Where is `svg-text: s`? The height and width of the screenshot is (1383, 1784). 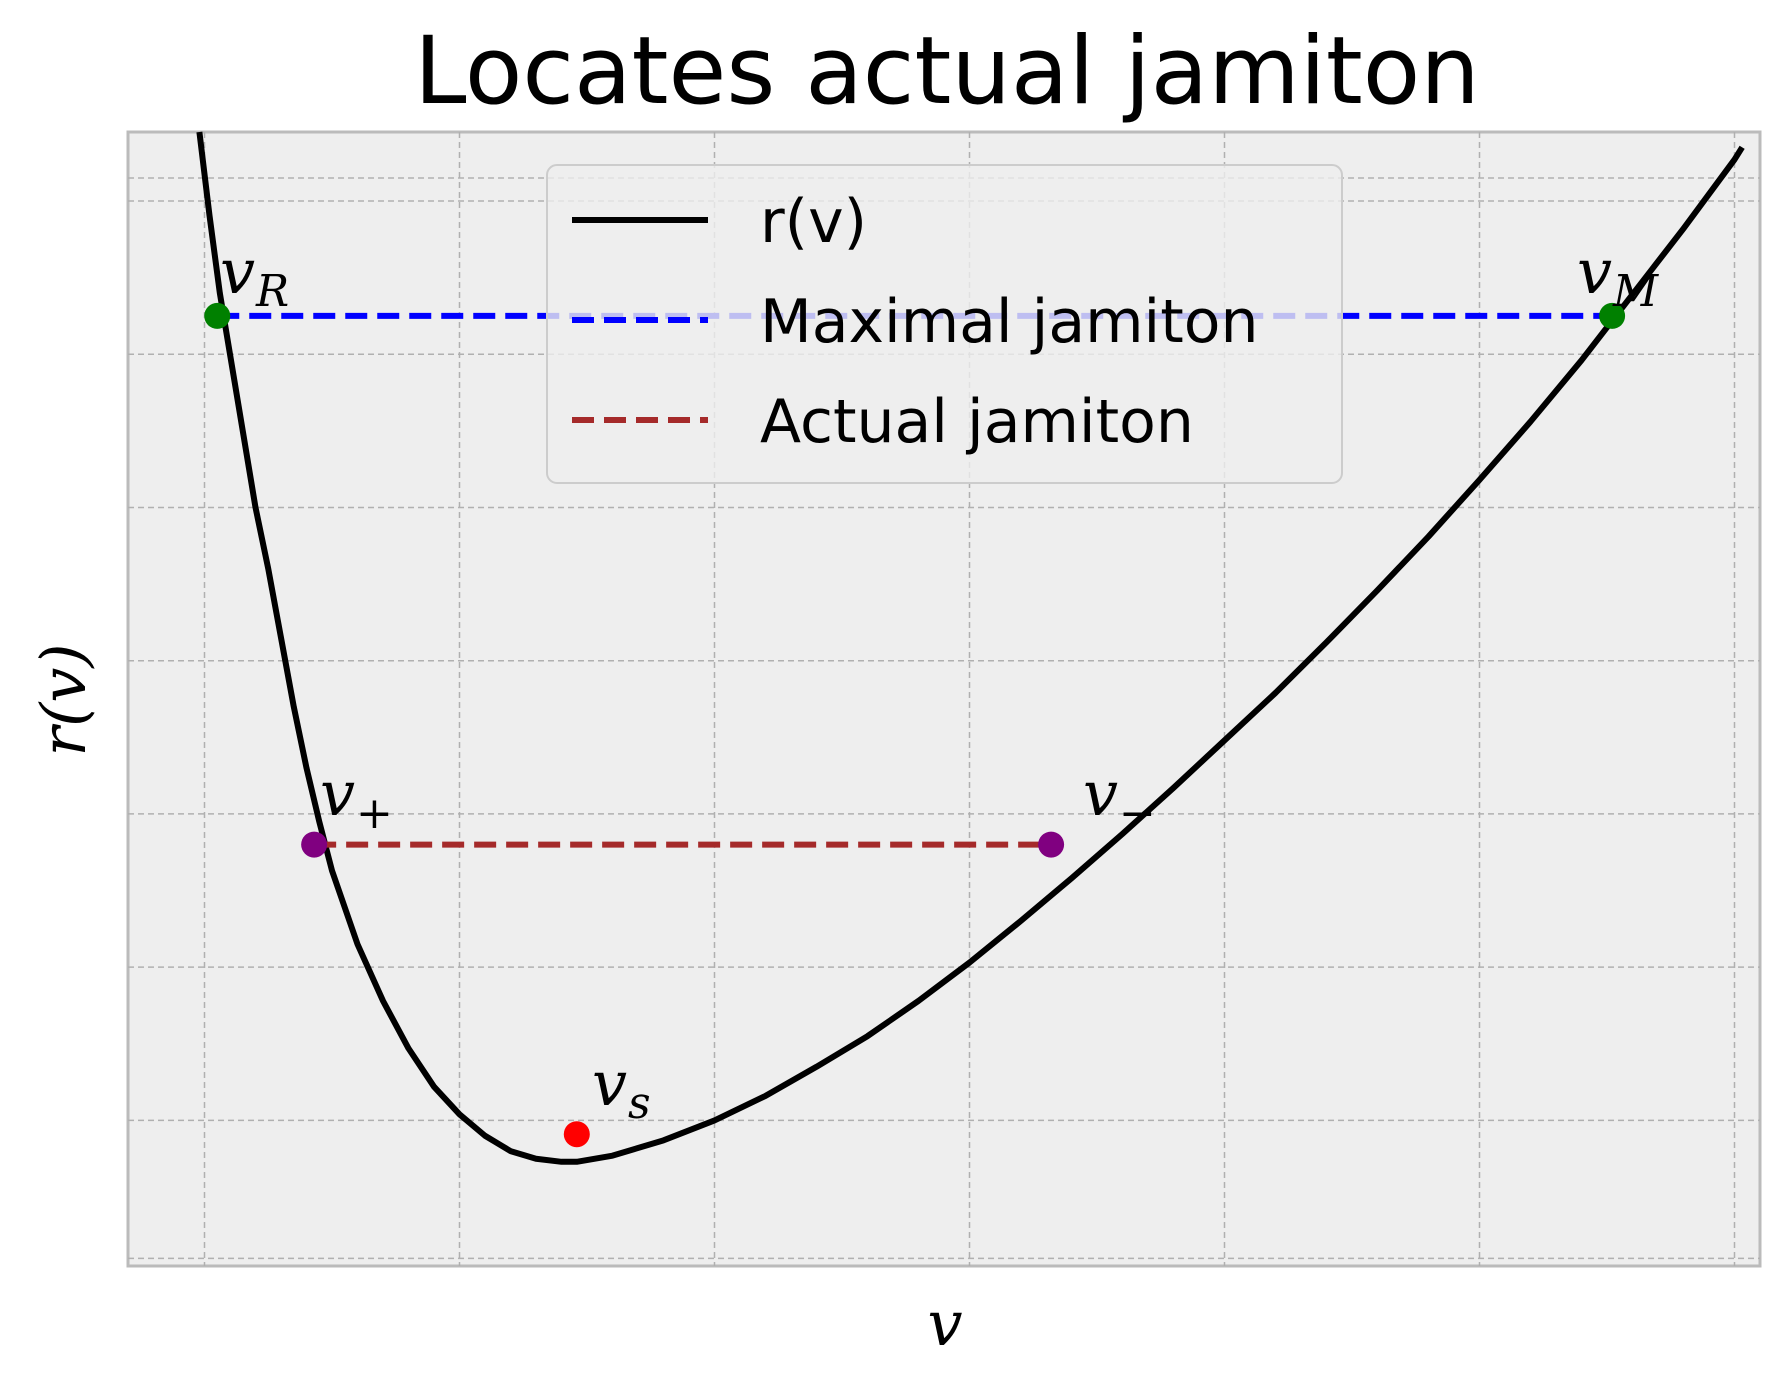 svg-text: s is located at coordinates (639, 1103).